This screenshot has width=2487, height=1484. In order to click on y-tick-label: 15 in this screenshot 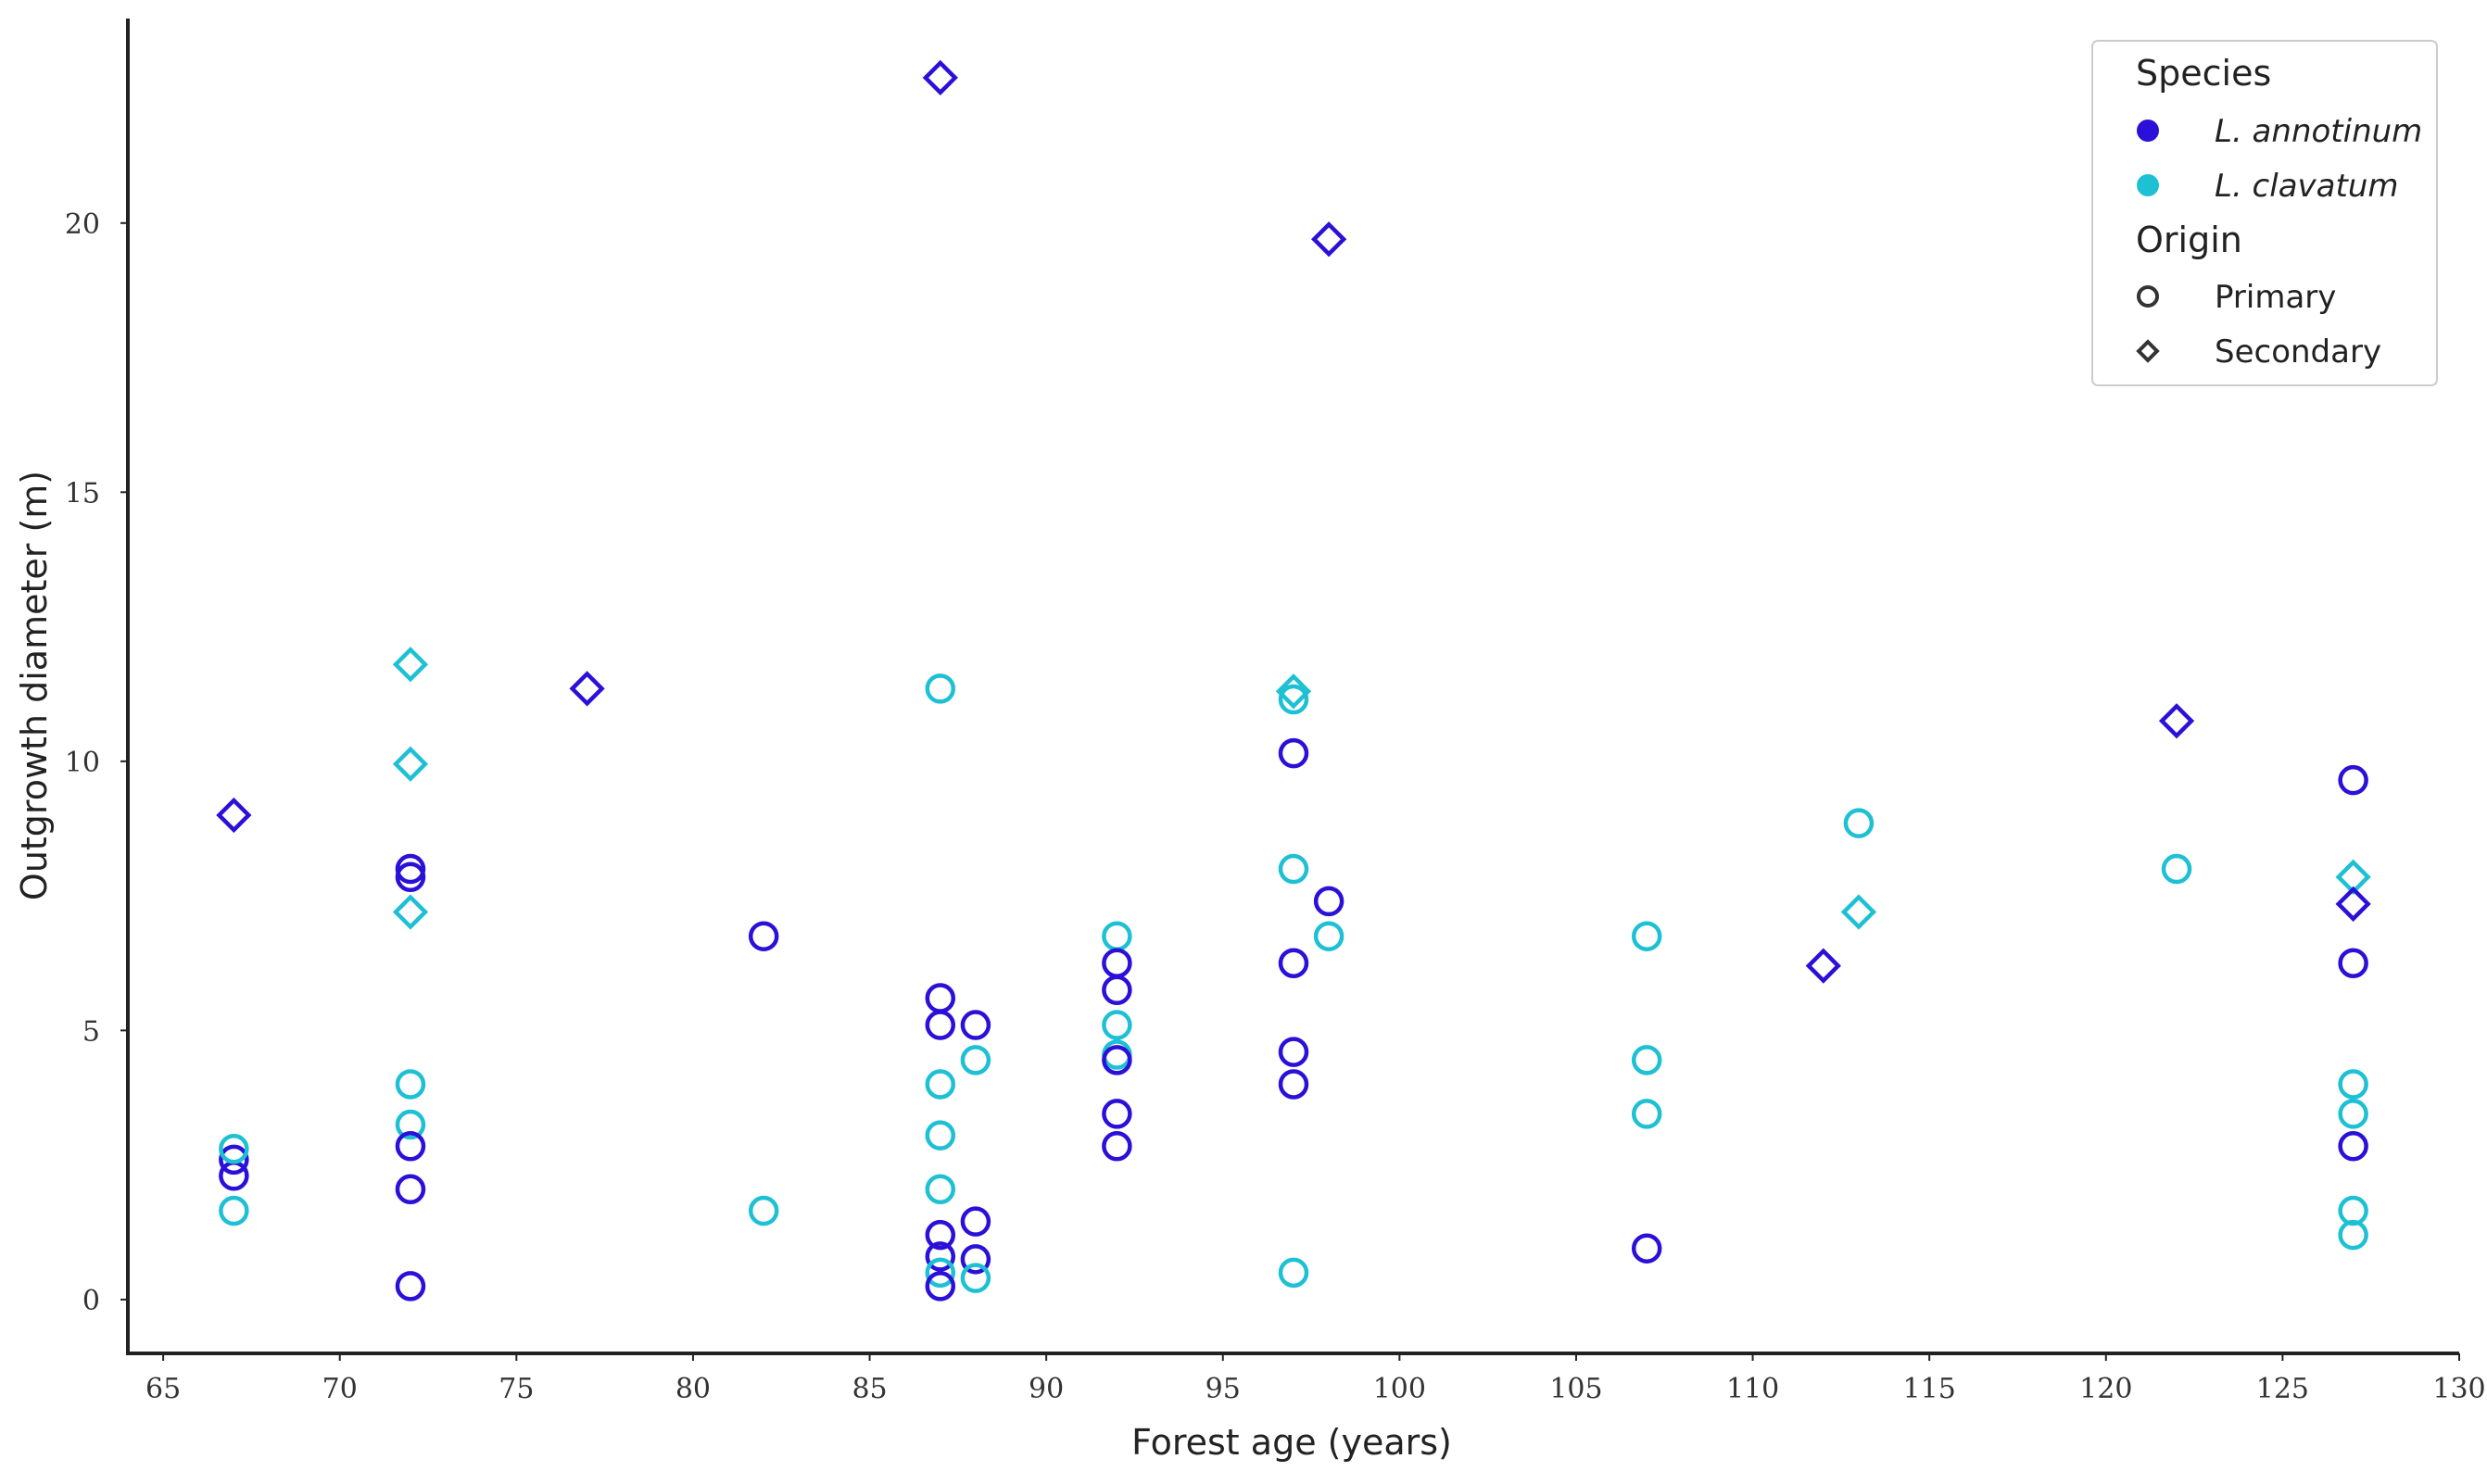, I will do `click(82, 493)`.